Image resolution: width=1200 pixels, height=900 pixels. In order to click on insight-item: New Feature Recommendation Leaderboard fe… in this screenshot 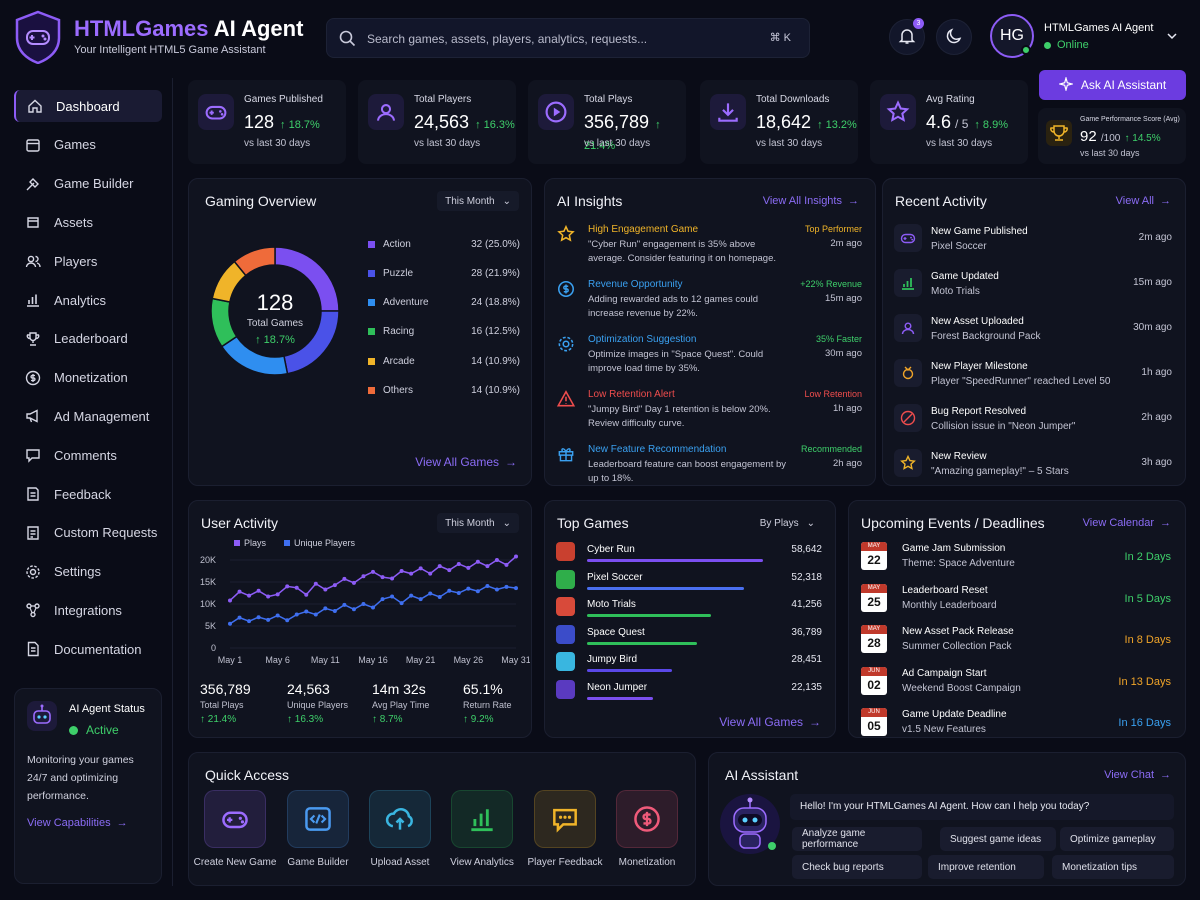, I will do `click(709, 470)`.